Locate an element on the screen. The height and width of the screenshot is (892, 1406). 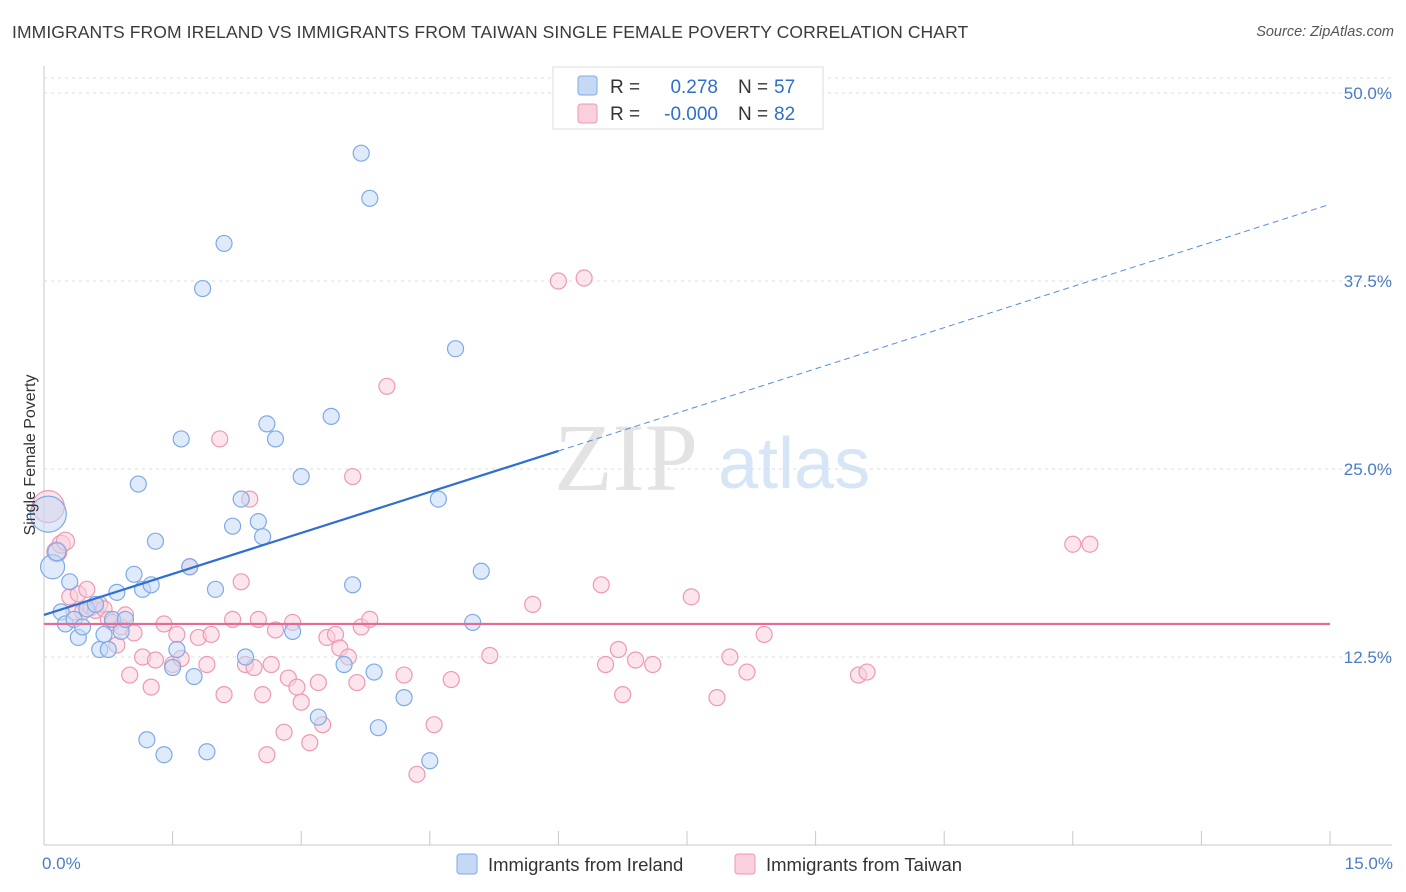
taiwan-legend-swatch is located at coordinates (587, 113).